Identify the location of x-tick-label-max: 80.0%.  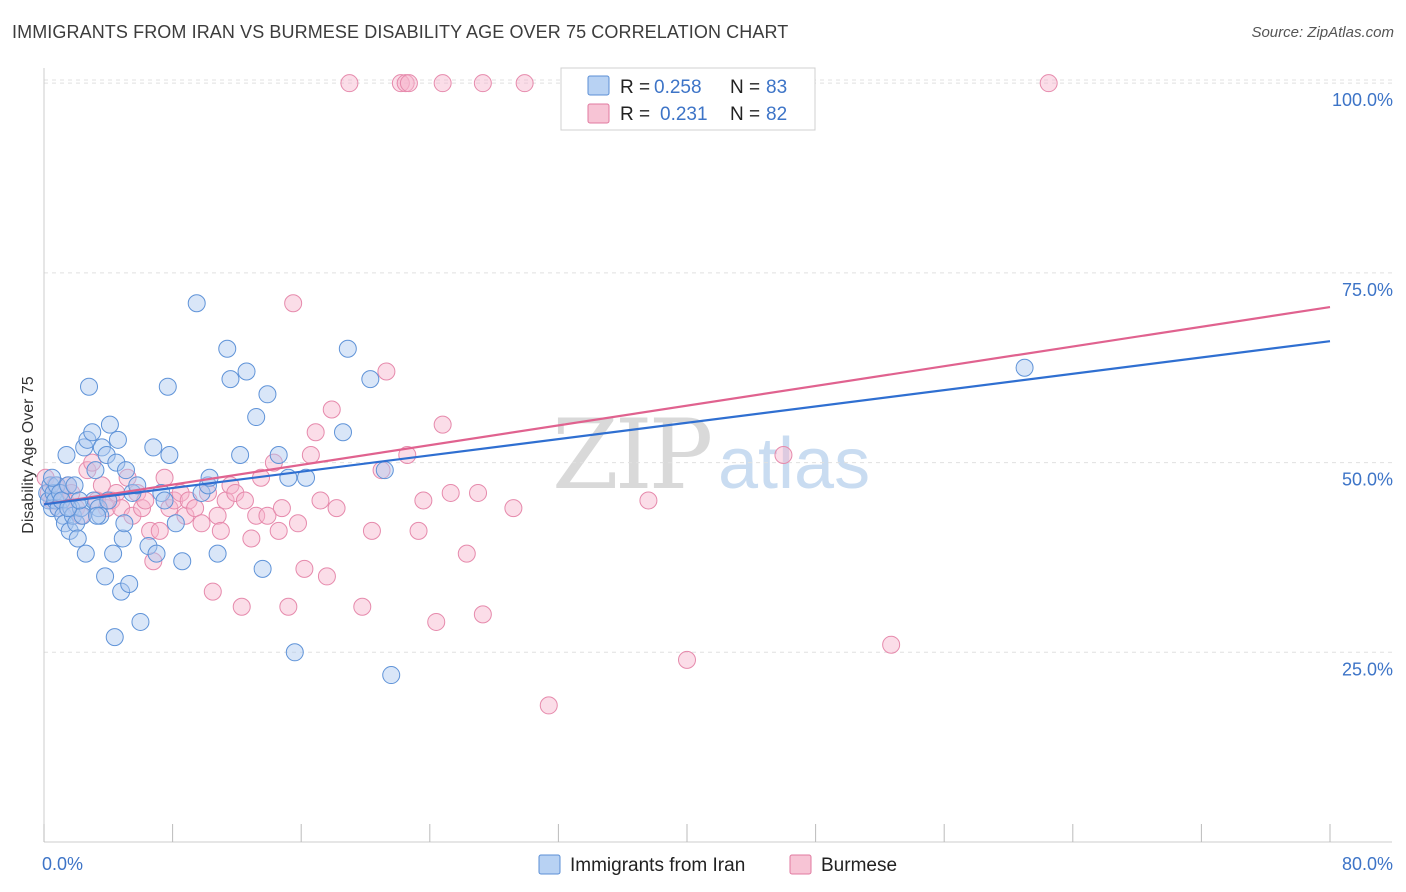
(1367, 864).